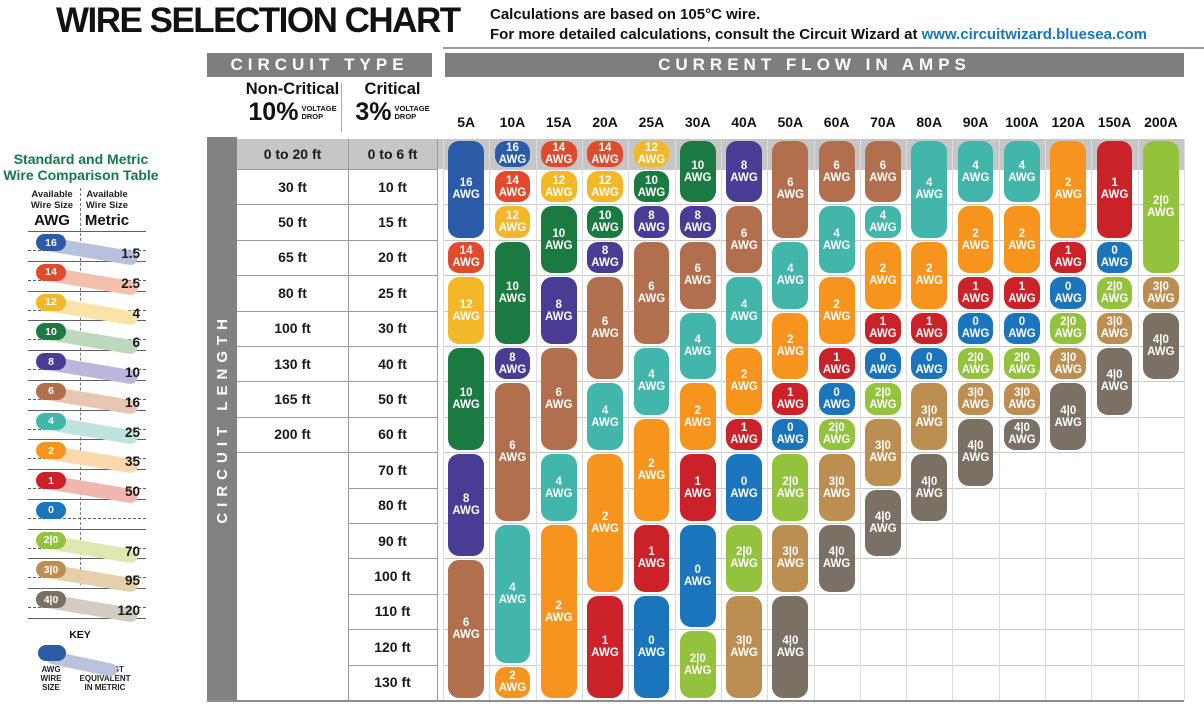 Image resolution: width=1204 pixels, height=716 pixels. What do you see at coordinates (651, 122) in the screenshot?
I see `amp-column-header: 25A` at bounding box center [651, 122].